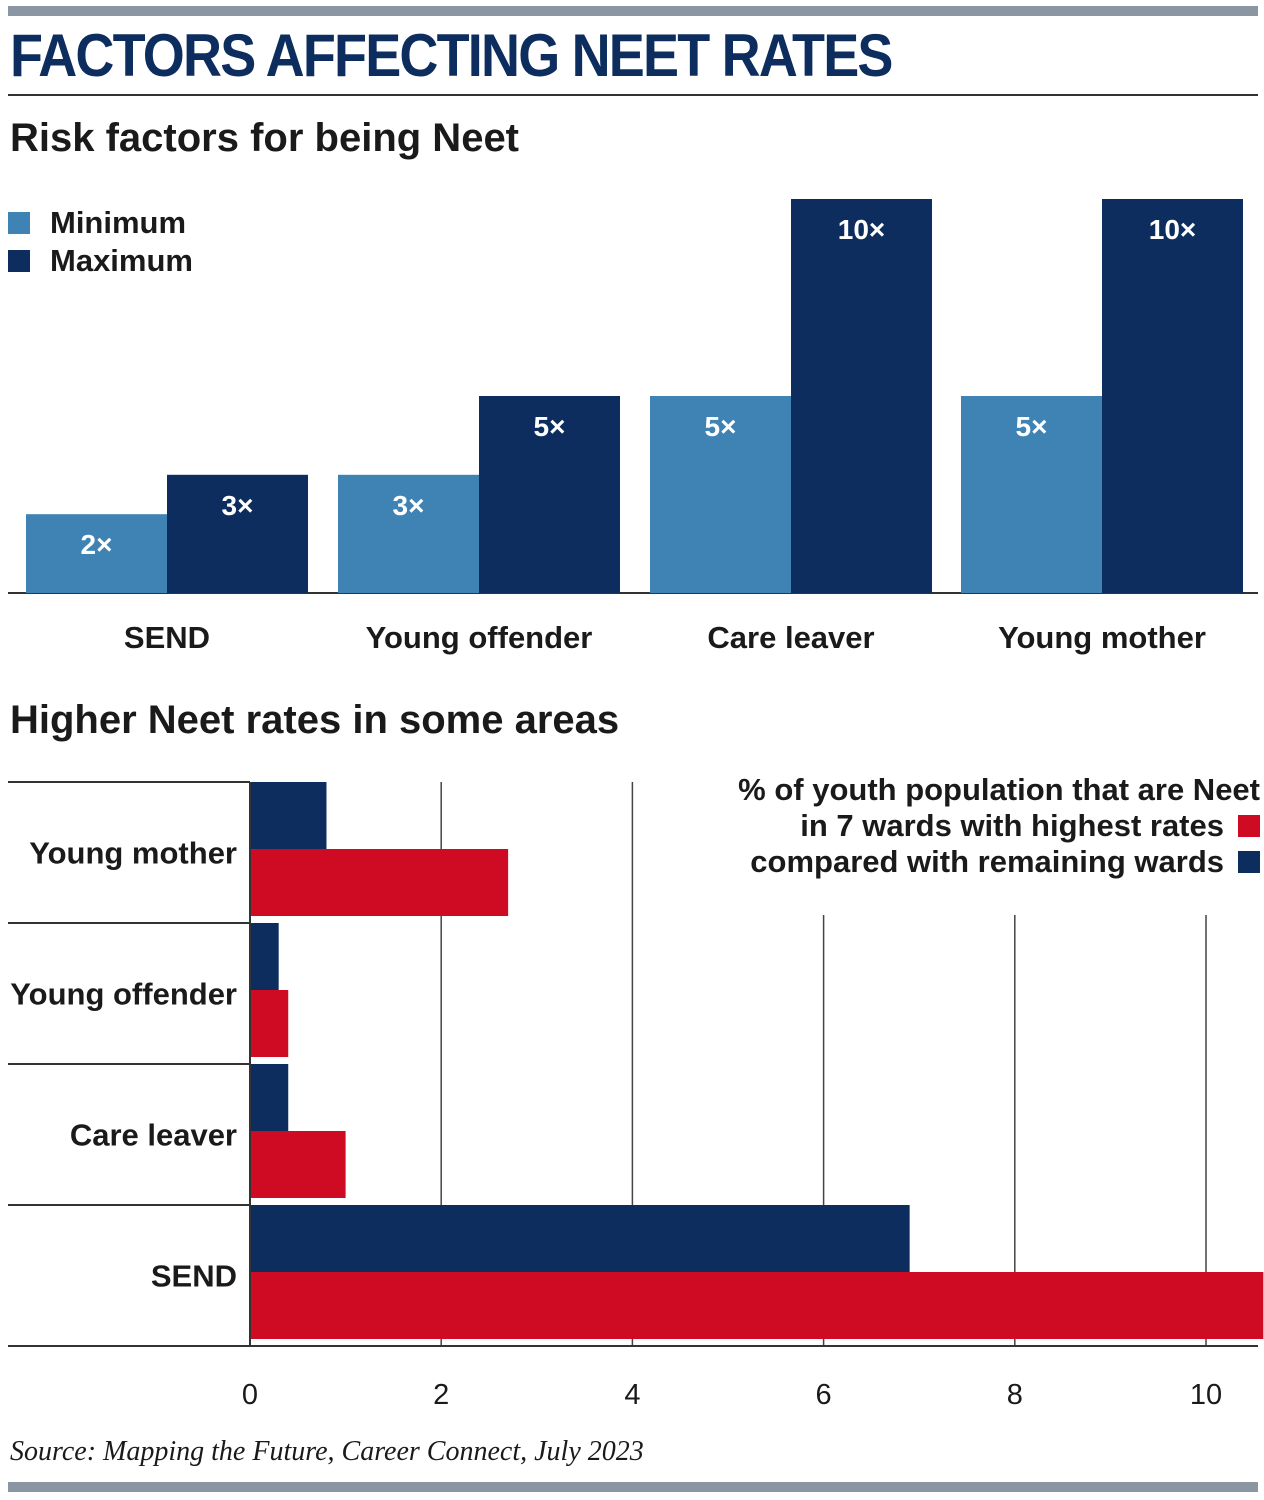 This screenshot has width=1264, height=1500. I want to click on top-rule, so click(633, 11).